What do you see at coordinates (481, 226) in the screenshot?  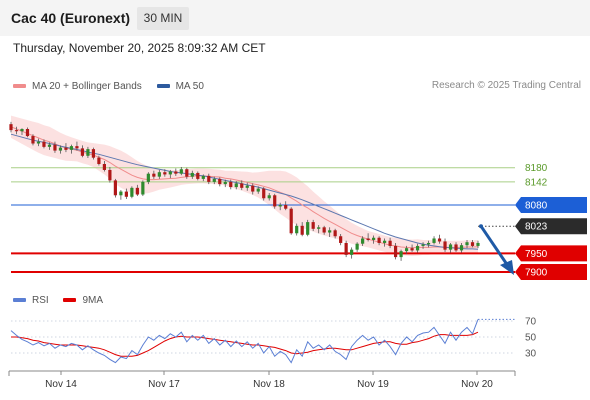 I see `forecast-start-dot` at bounding box center [481, 226].